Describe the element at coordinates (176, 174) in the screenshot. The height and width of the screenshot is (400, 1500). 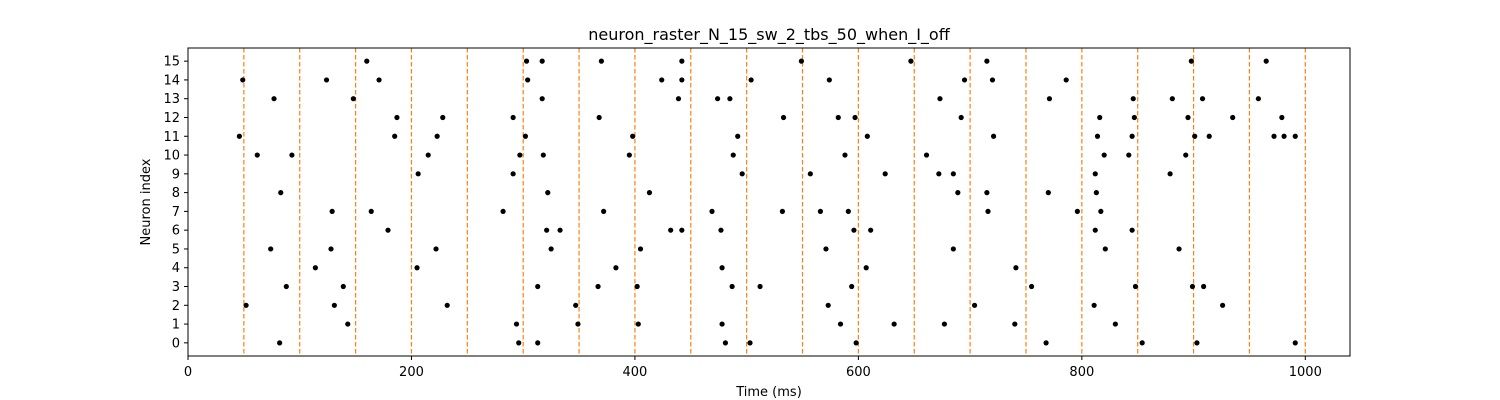
I see `y-tick-label: 9` at that location.